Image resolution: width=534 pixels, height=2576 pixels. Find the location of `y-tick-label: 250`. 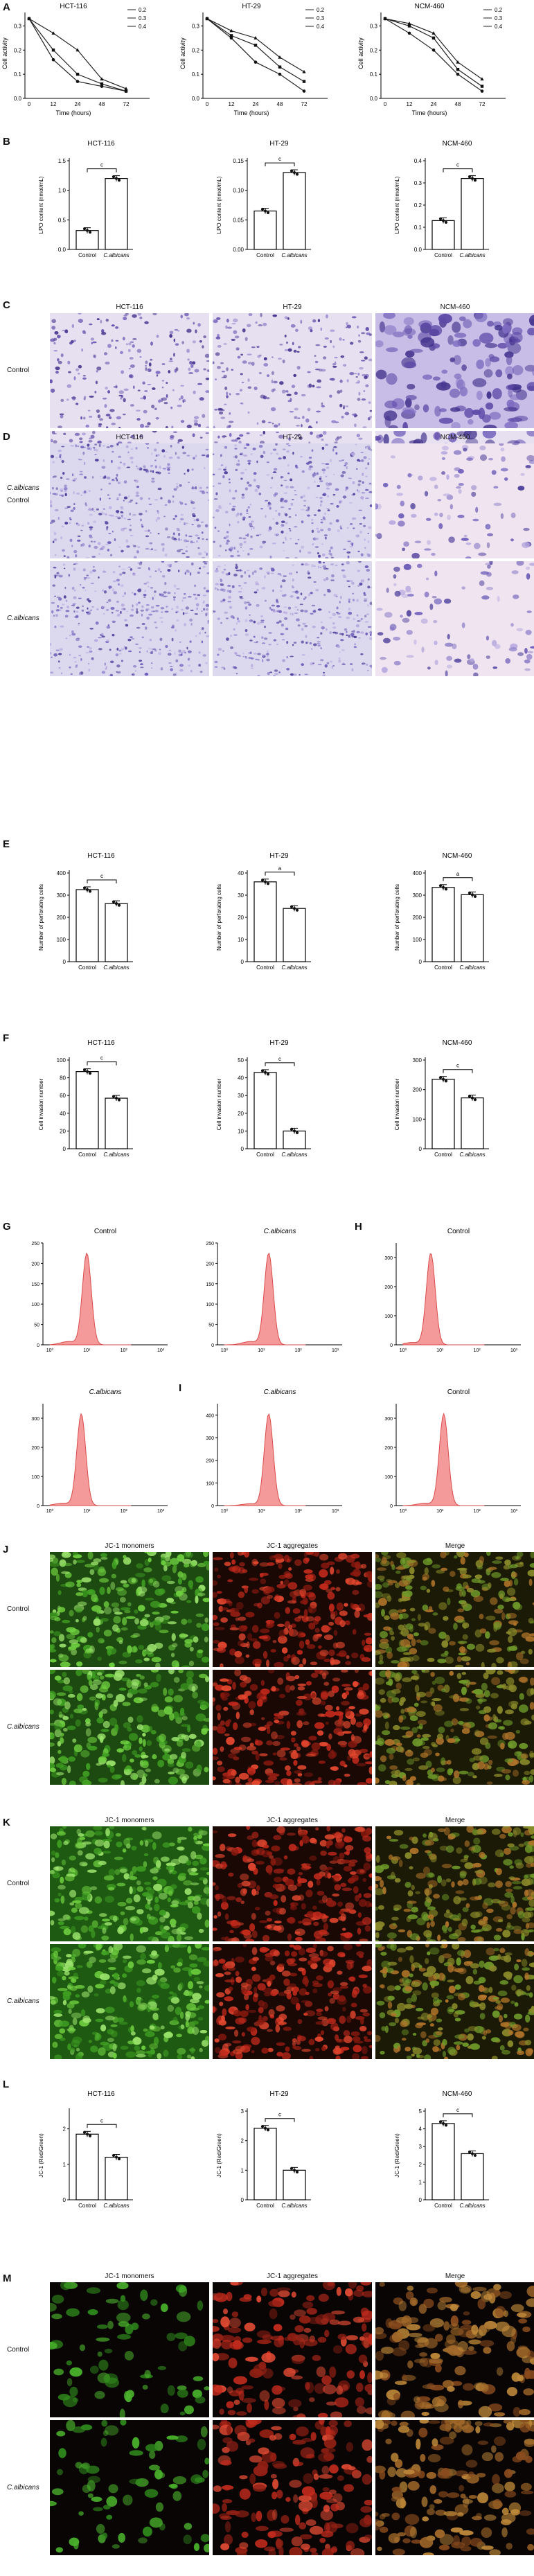

y-tick-label: 250 is located at coordinates (210, 1244).